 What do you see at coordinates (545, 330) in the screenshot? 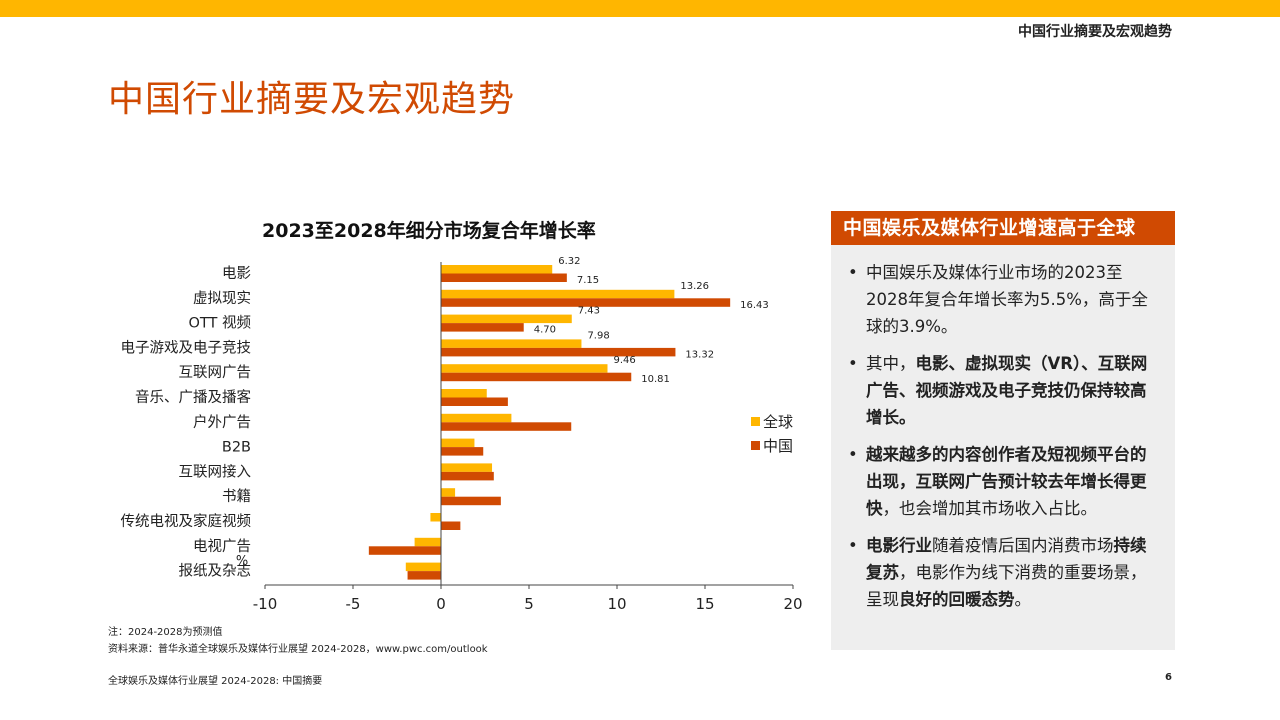
I see `data-label: 4.70` at bounding box center [545, 330].